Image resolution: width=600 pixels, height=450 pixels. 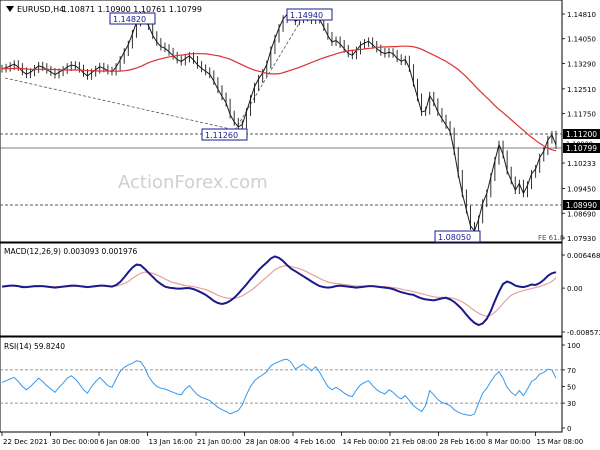 I want to click on macd-axis: 0.006468 0.00 -0.008573, so click(x=581, y=294).